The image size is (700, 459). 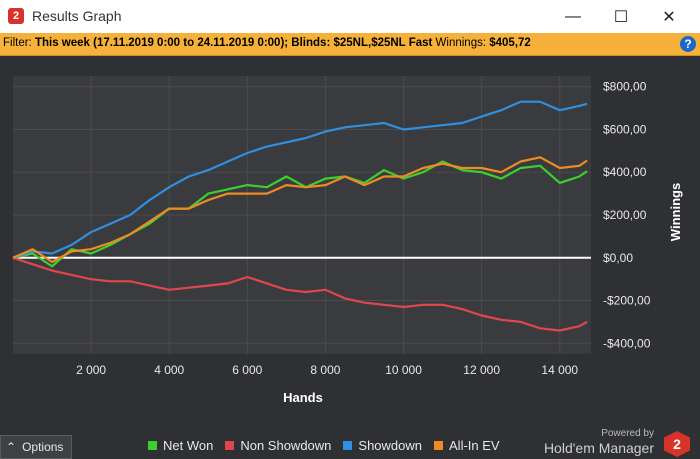 I want to click on close-button: ✕, so click(x=669, y=16).